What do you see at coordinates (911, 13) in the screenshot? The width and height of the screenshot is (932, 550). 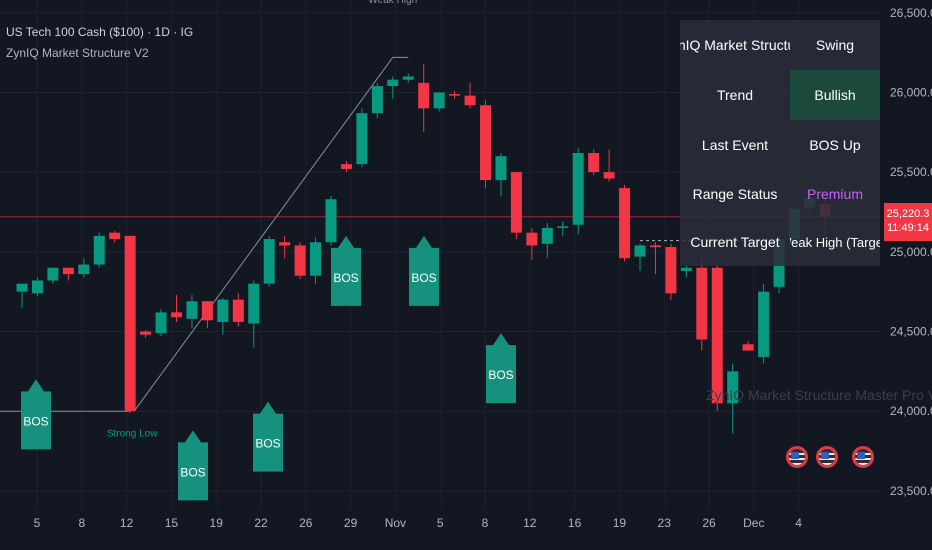 I see `y-tick-label: 26,500.0` at bounding box center [911, 13].